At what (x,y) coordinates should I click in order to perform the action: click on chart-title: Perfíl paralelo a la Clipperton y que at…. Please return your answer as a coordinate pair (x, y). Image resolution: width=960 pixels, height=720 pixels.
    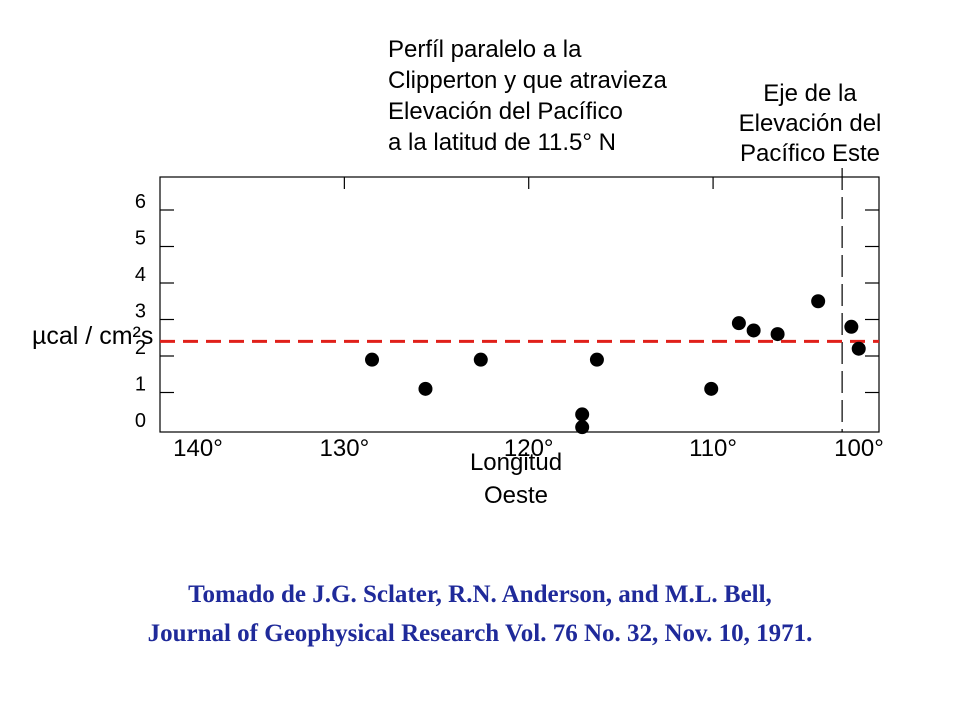
    Looking at the image, I should click on (527, 96).